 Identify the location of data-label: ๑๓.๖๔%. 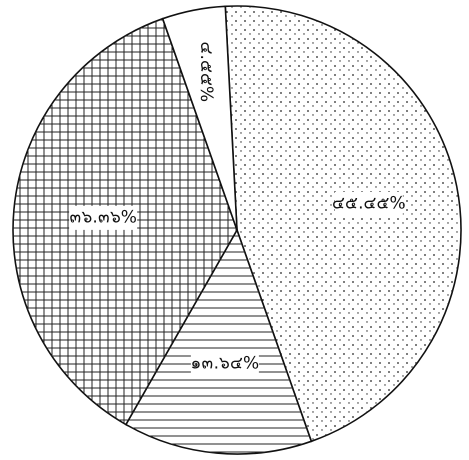
(225, 363).